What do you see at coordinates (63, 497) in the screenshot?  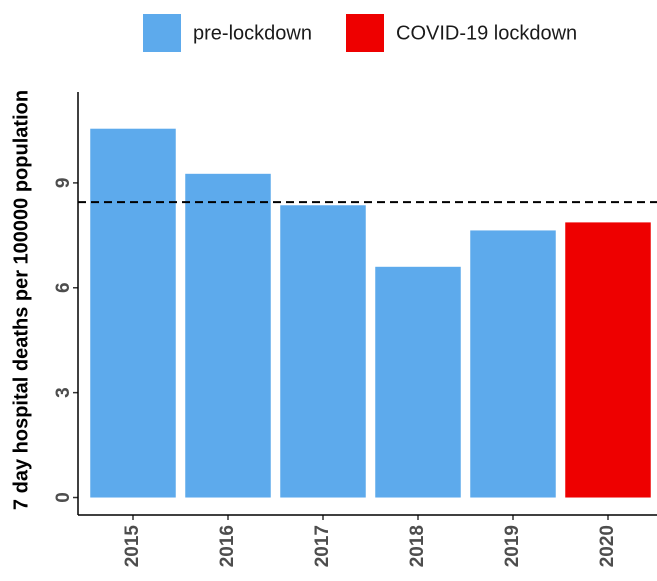 I see `y-tick-label: 0` at bounding box center [63, 497].